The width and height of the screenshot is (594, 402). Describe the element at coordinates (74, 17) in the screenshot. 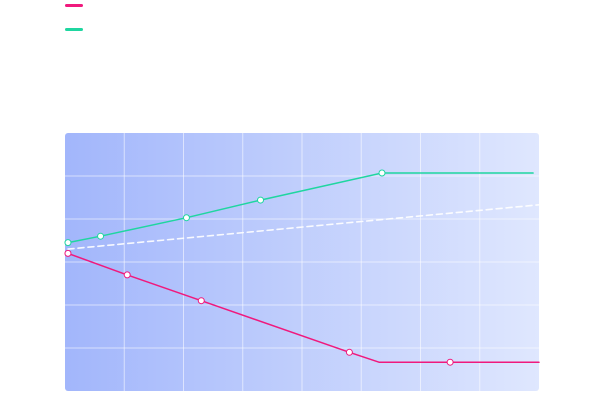

I see `legend` at that location.